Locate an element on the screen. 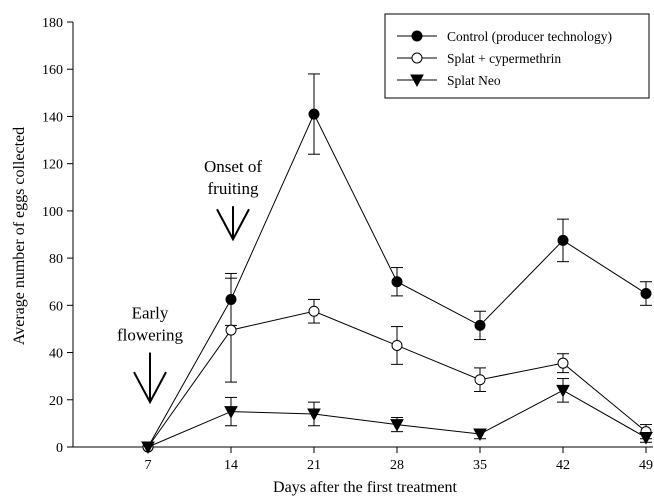  x-axis-title: Days after the first treatment is located at coordinates (365, 487).